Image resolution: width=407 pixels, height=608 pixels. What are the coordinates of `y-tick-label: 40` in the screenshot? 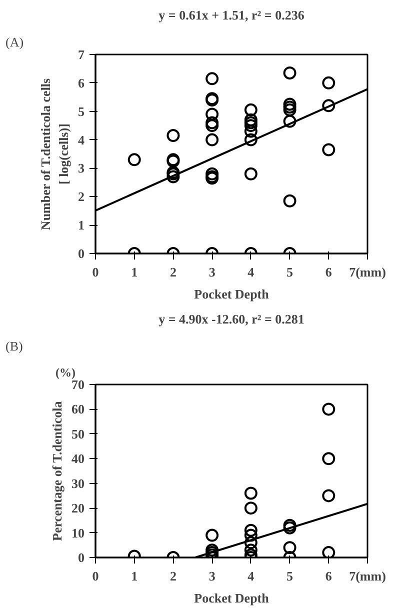 It's located at (78, 458).